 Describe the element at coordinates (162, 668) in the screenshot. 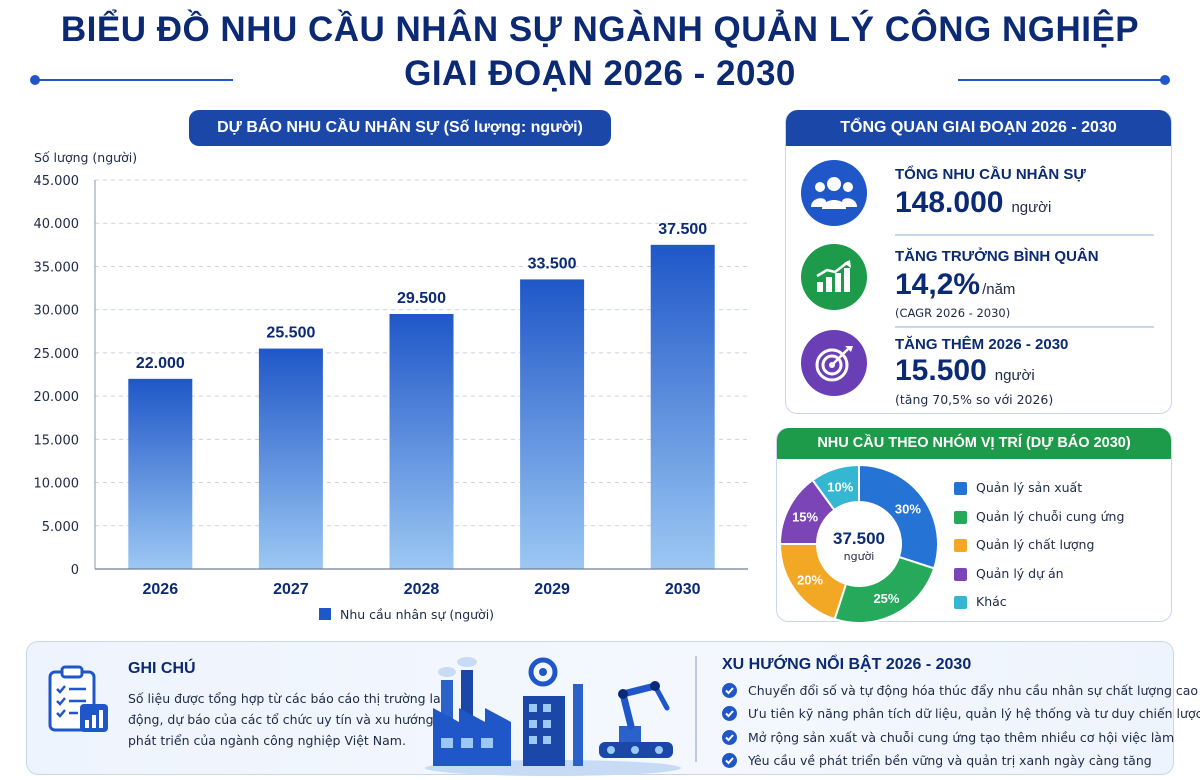

I see `notes-title: GHI CHÚ` at that location.